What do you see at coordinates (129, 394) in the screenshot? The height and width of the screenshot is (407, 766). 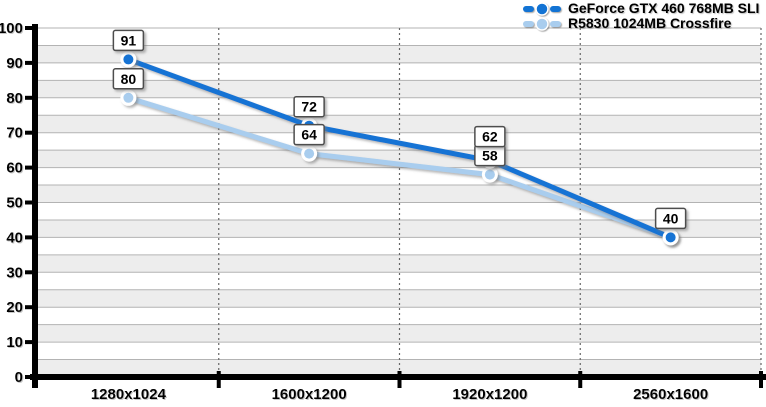 I see `x-axis-label: 1280x1024` at bounding box center [129, 394].